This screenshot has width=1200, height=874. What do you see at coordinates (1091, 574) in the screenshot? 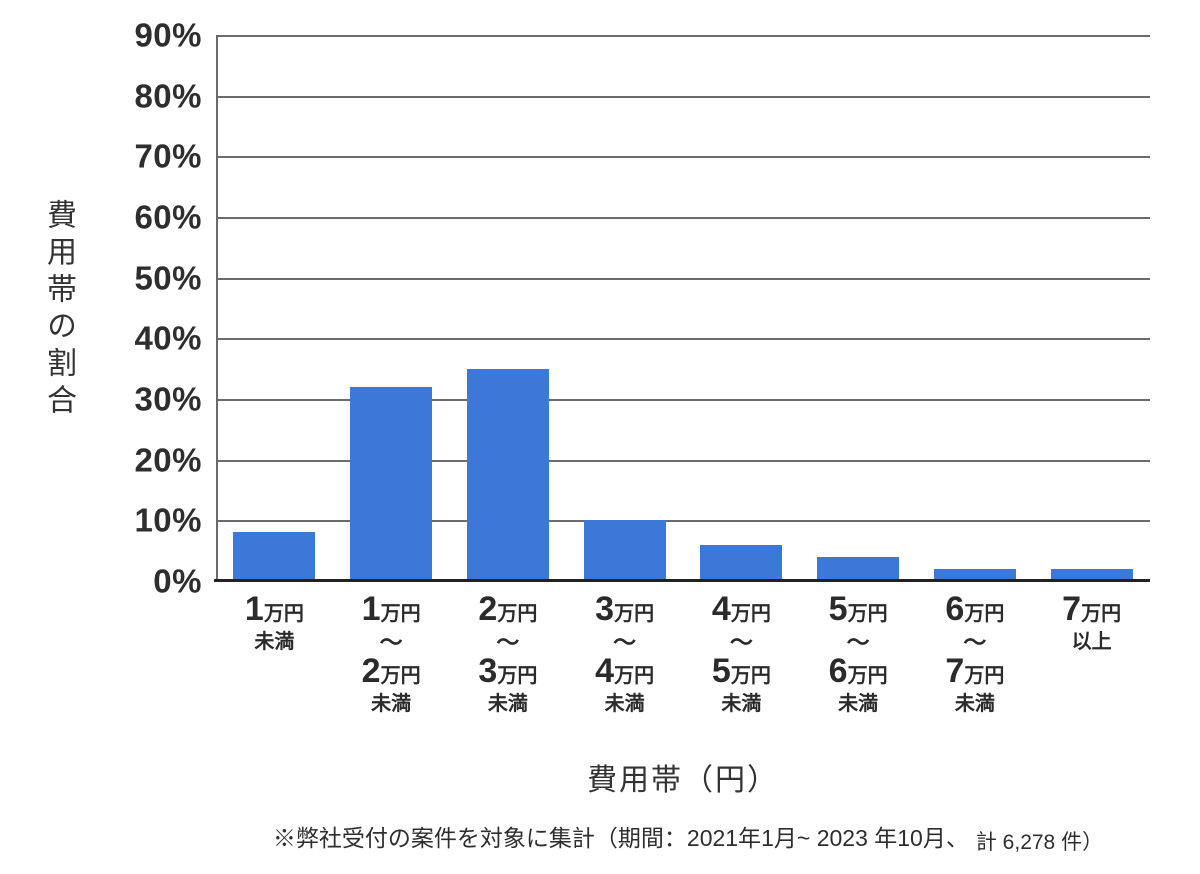
I see `bar-8-7万円以上` at bounding box center [1091, 574].